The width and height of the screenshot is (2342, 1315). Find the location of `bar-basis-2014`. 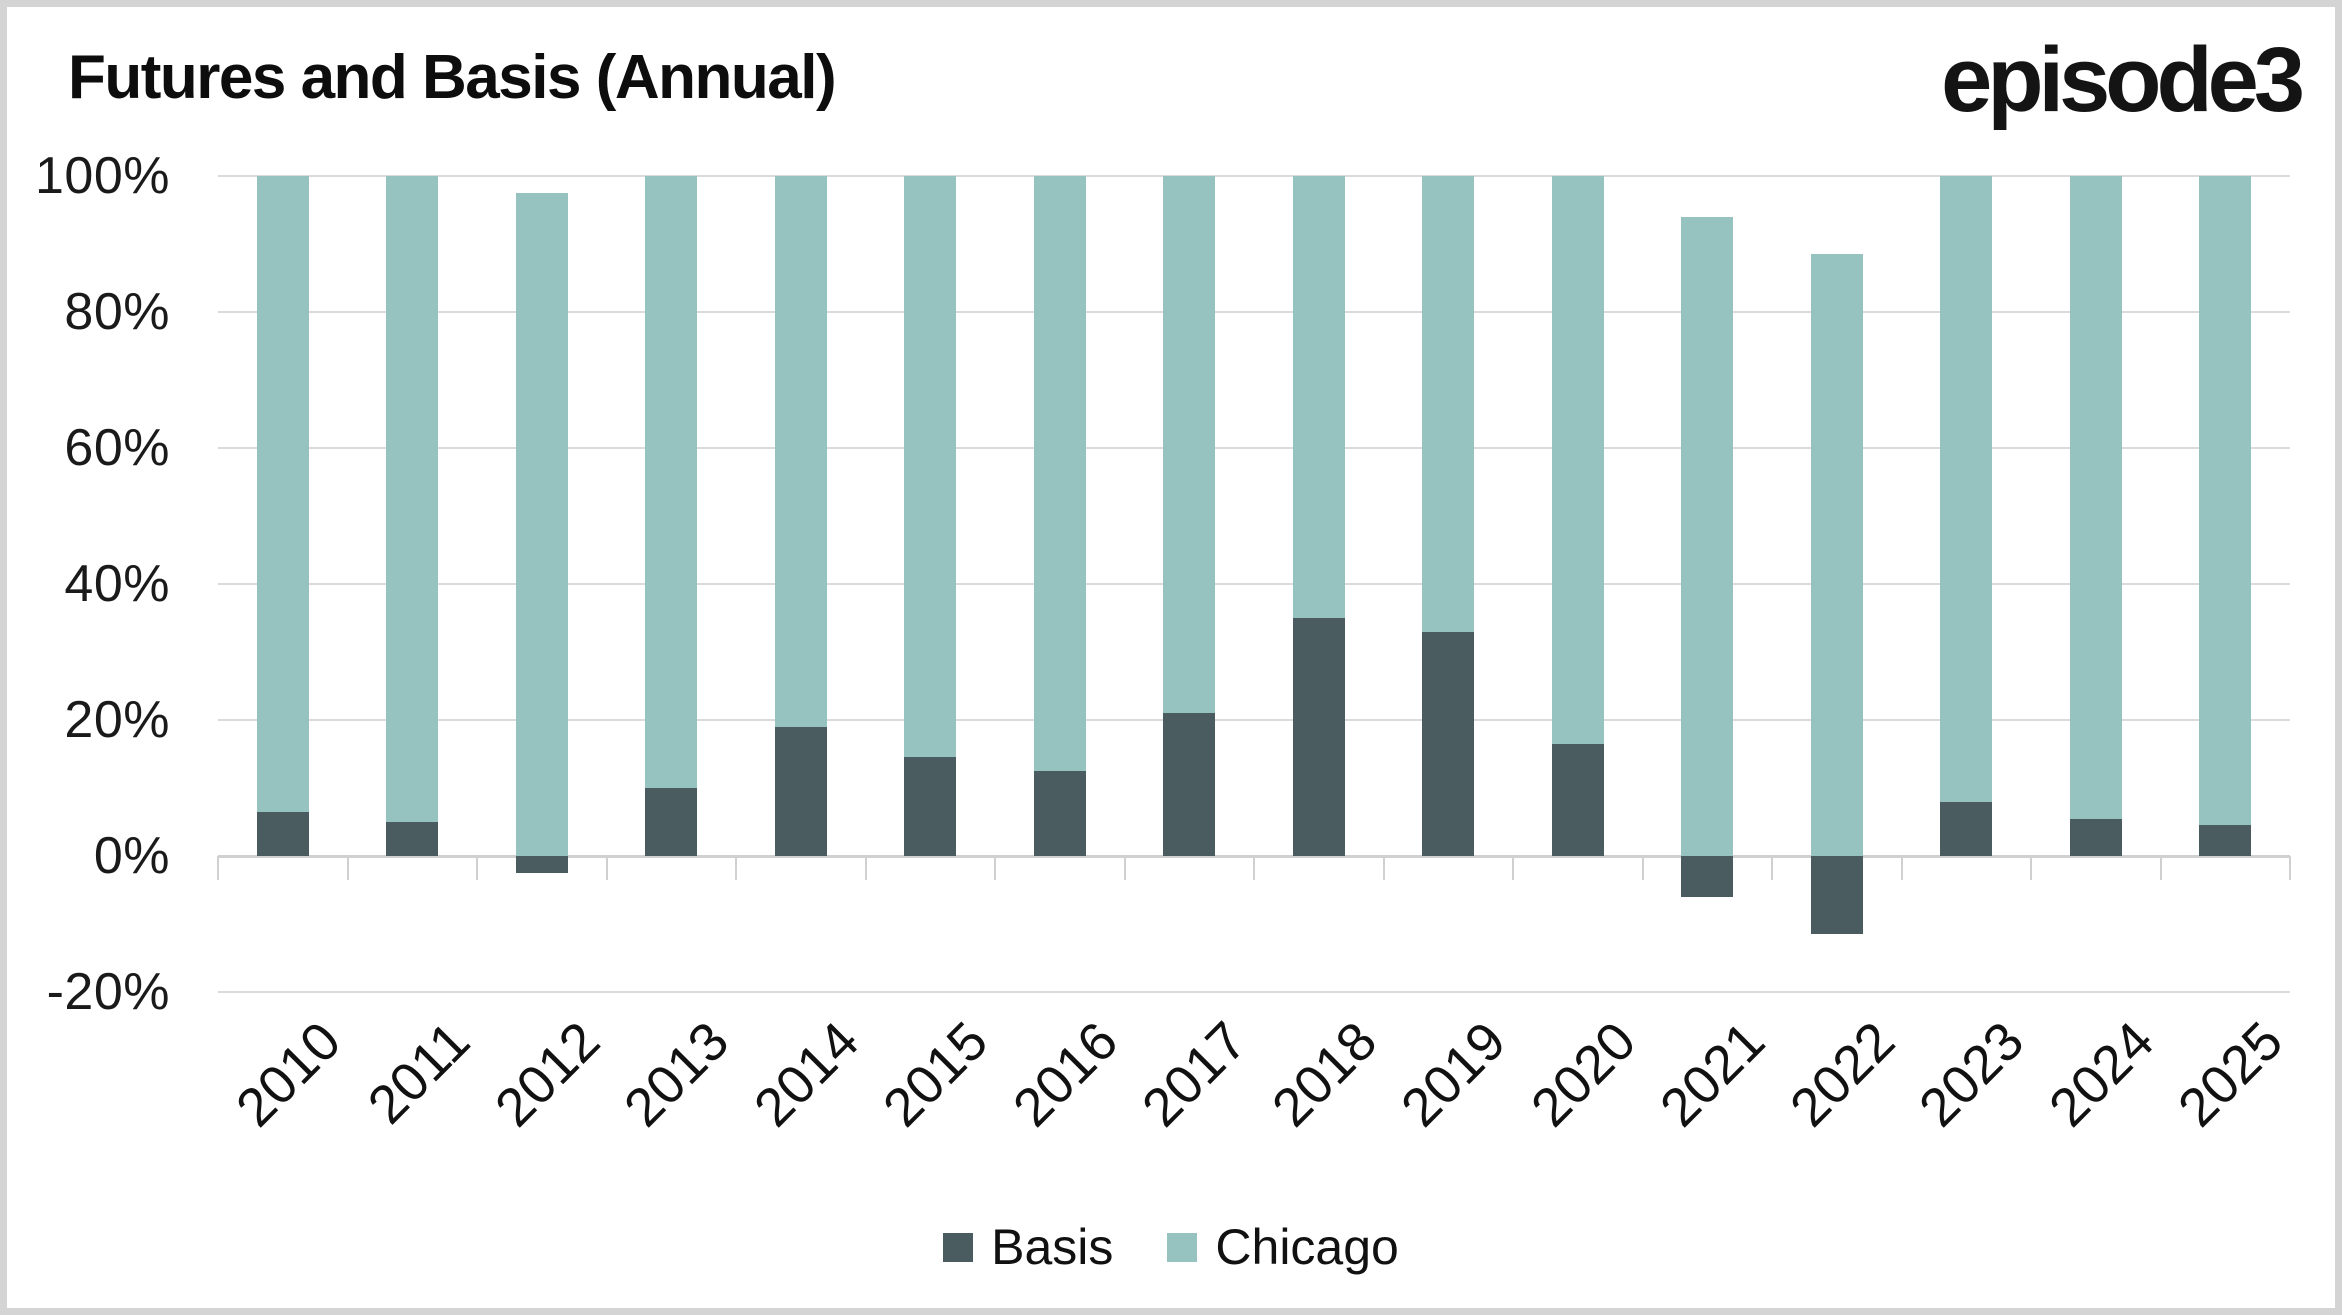

bar-basis-2014 is located at coordinates (800, 791).